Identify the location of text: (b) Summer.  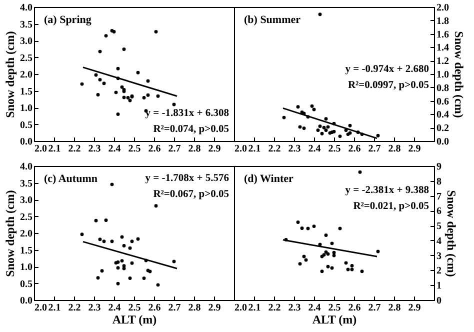
(272, 20).